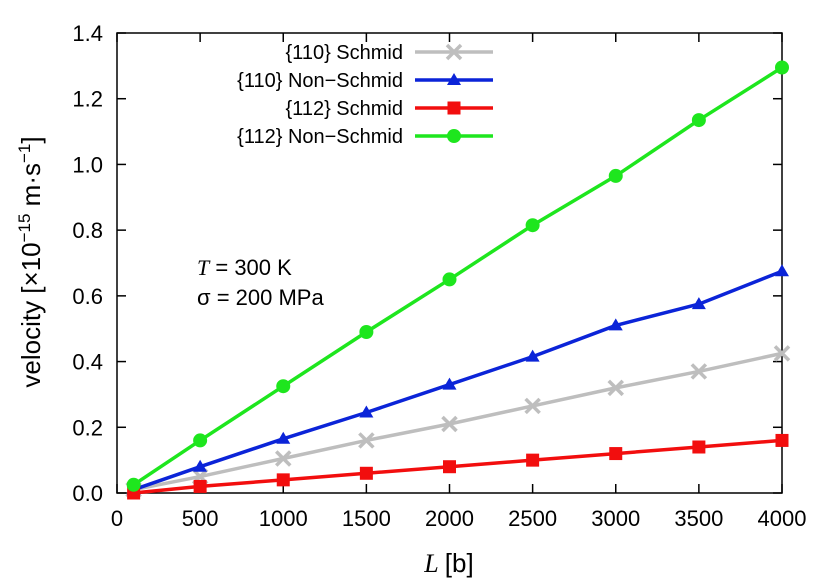  Describe the element at coordinates (449, 518) in the screenshot. I see `x-tick-label: 2000` at that location.